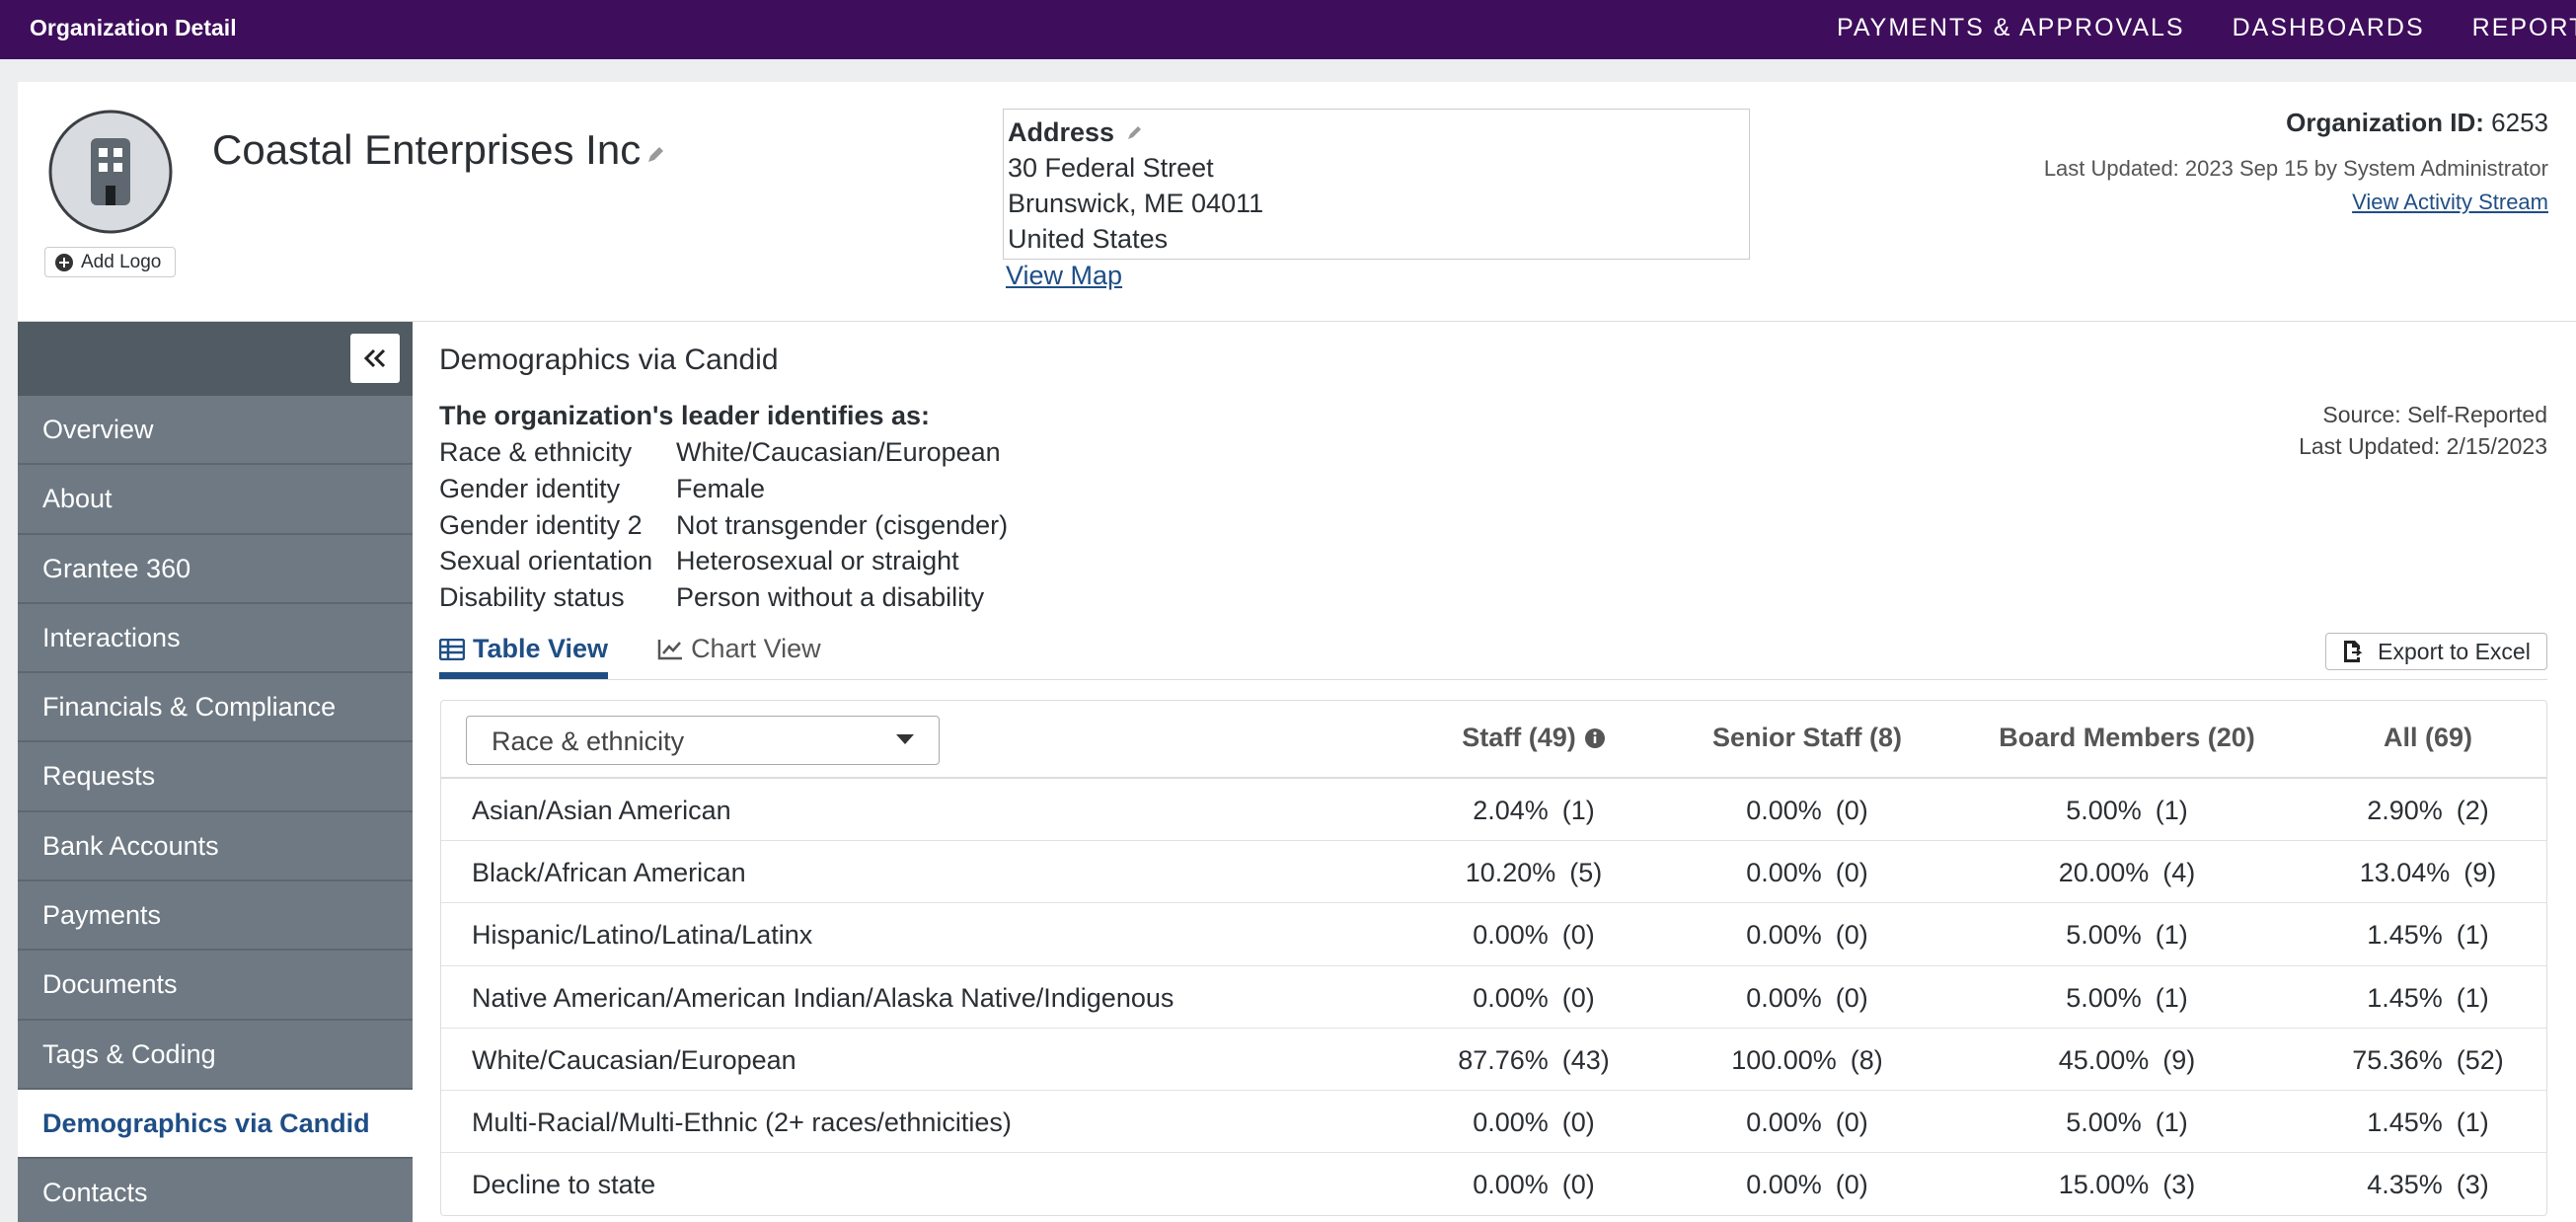 This screenshot has height=1222, width=2576. I want to click on table-cell: 2.90% (2), so click(2389, 811).